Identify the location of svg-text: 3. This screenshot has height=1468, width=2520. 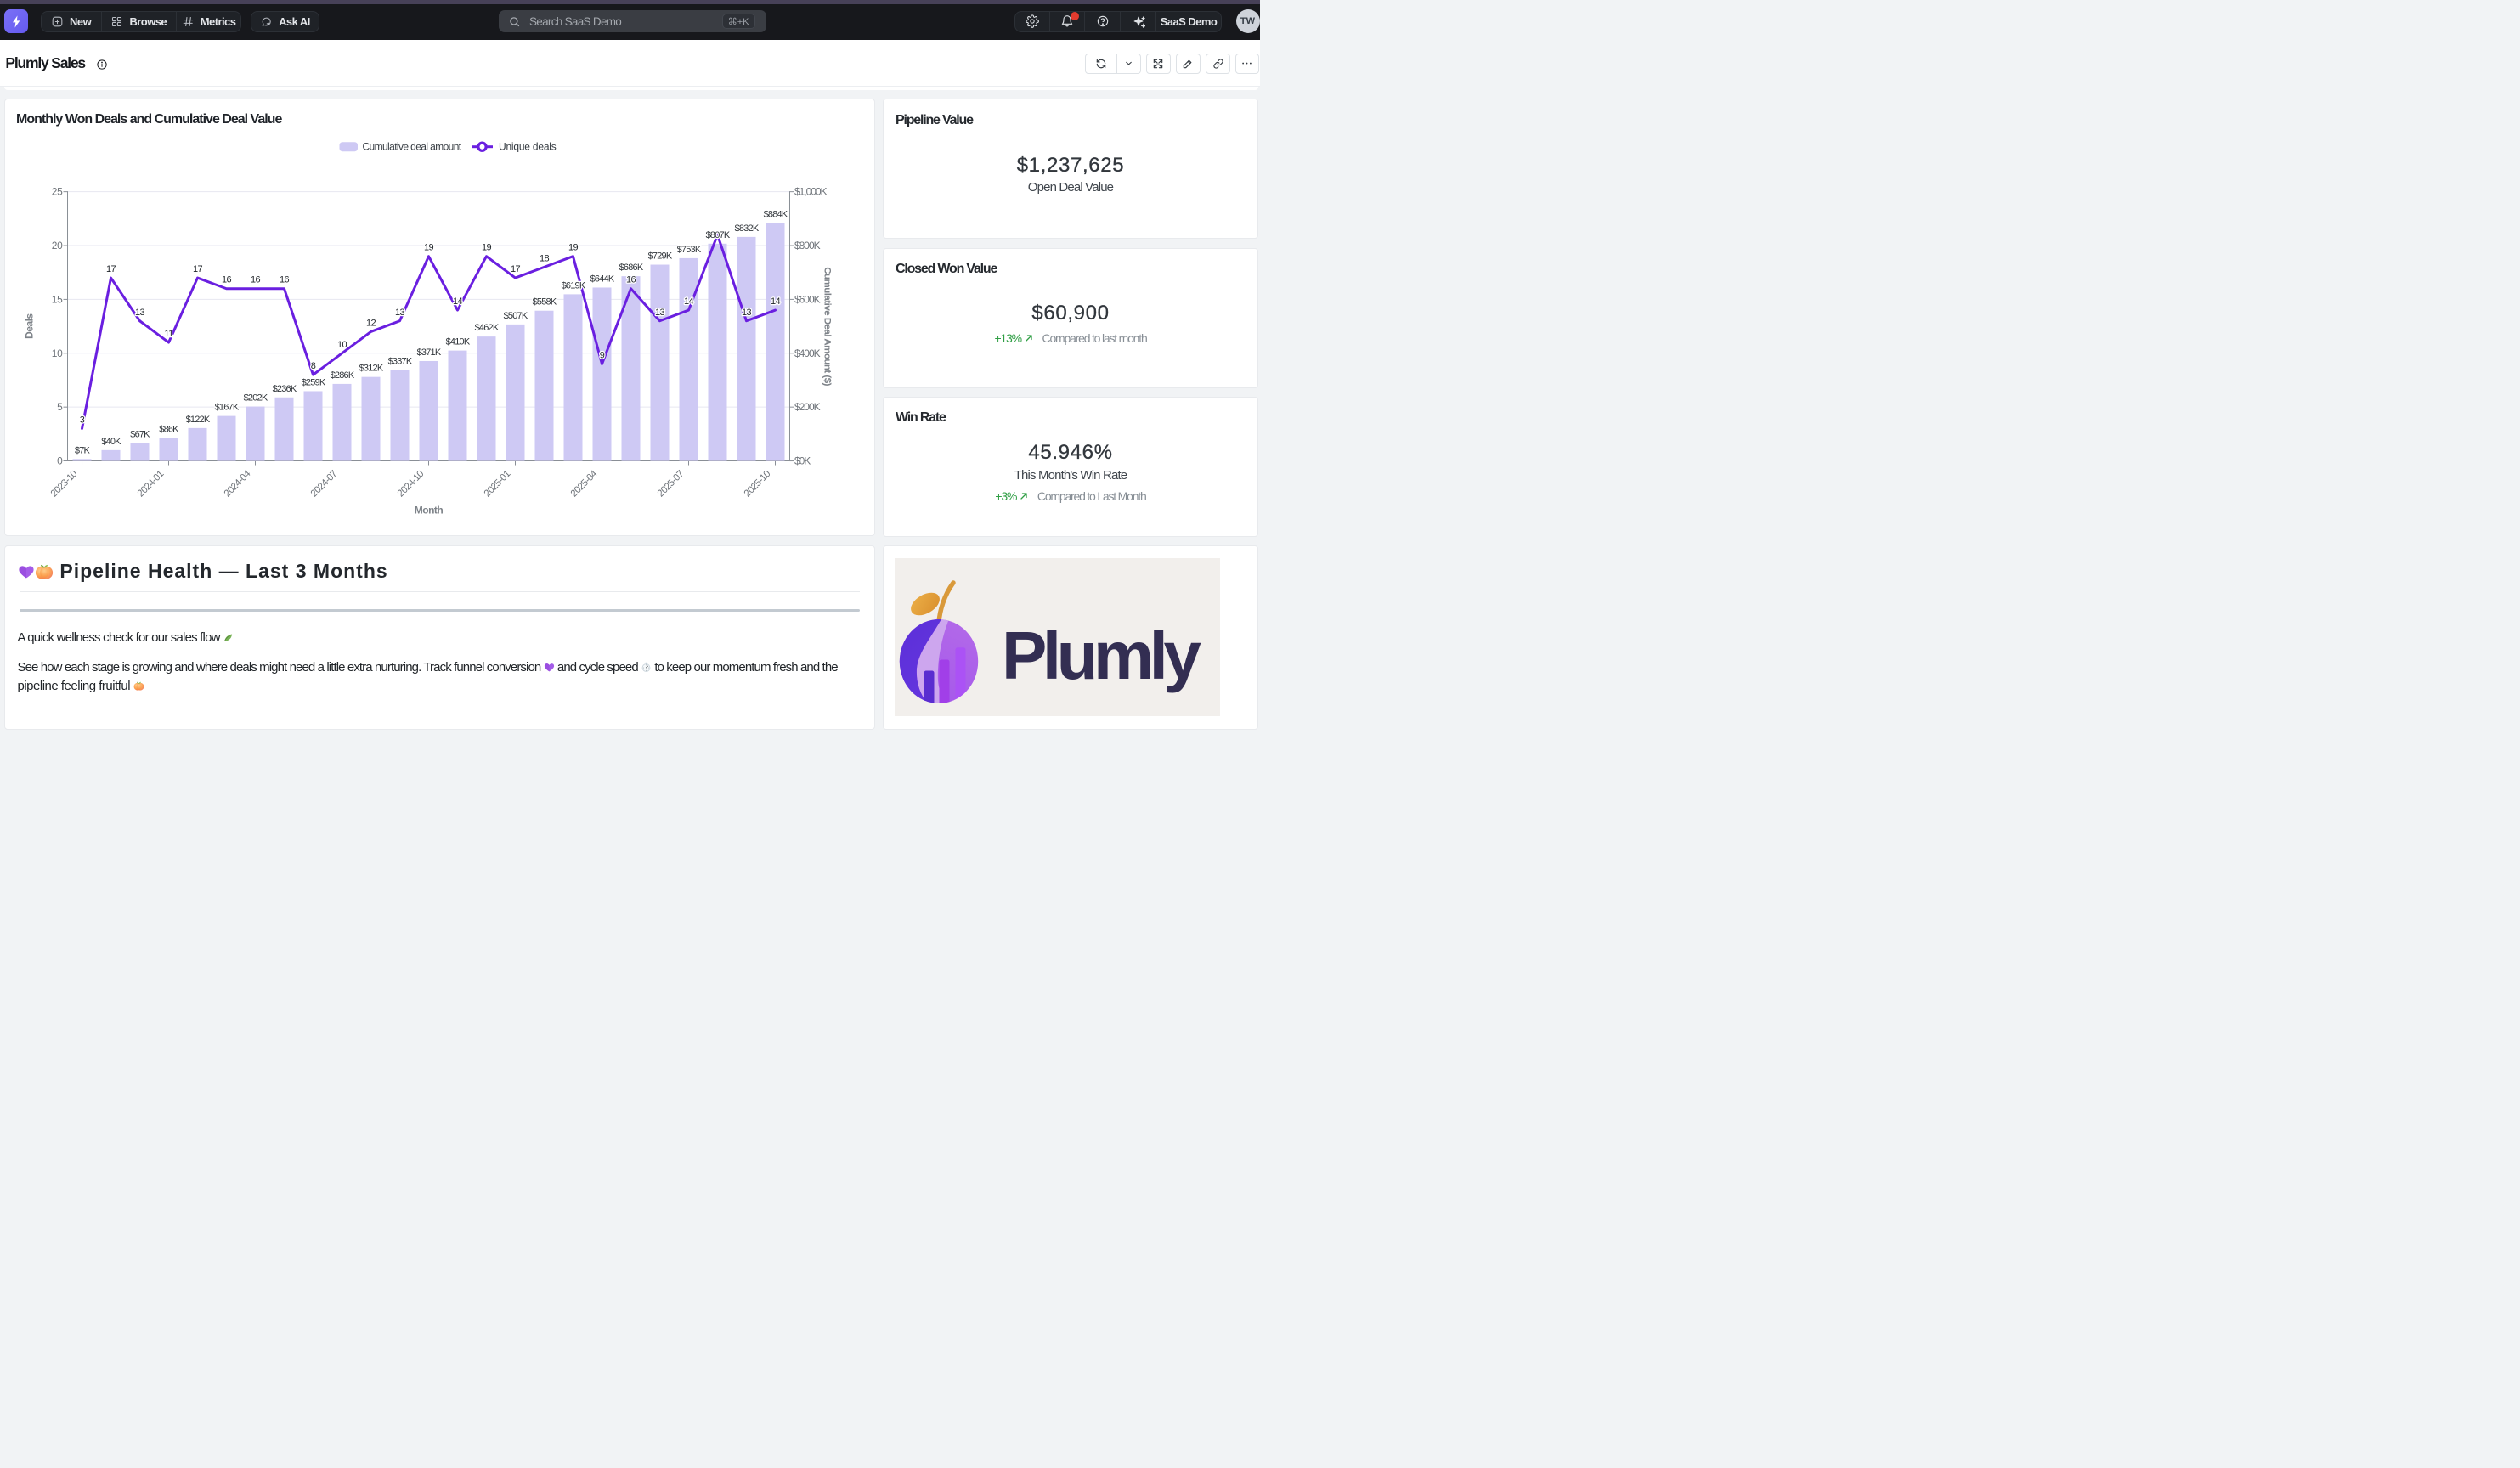
(82, 421).